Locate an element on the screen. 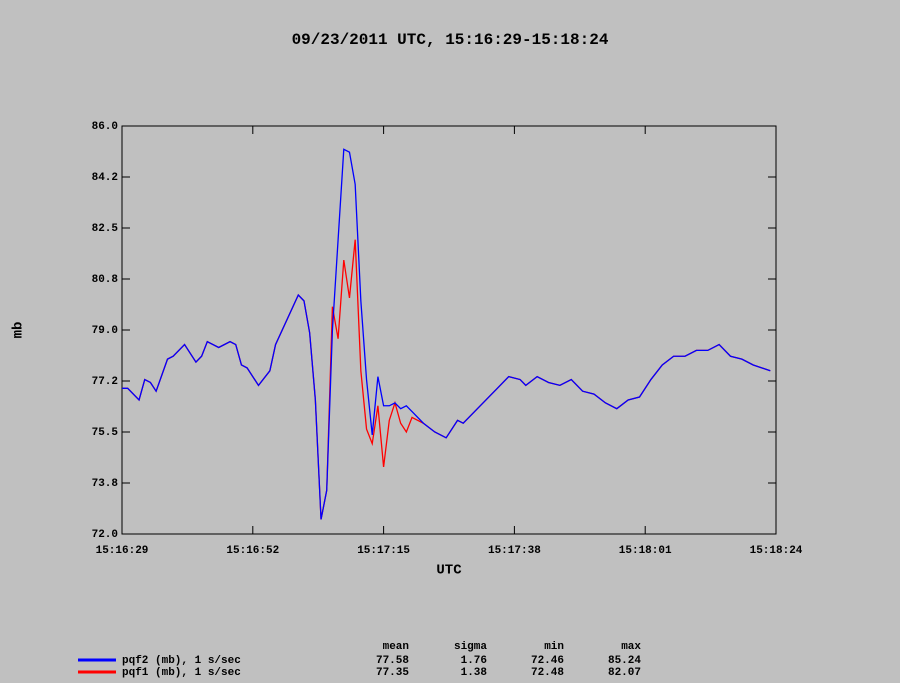  stats-value: 77.58 is located at coordinates (392, 661).